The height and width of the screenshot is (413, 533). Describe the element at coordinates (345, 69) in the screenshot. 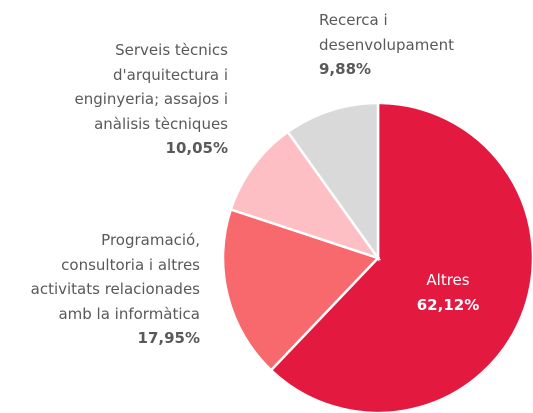

I see `value-label: 9,88%` at that location.